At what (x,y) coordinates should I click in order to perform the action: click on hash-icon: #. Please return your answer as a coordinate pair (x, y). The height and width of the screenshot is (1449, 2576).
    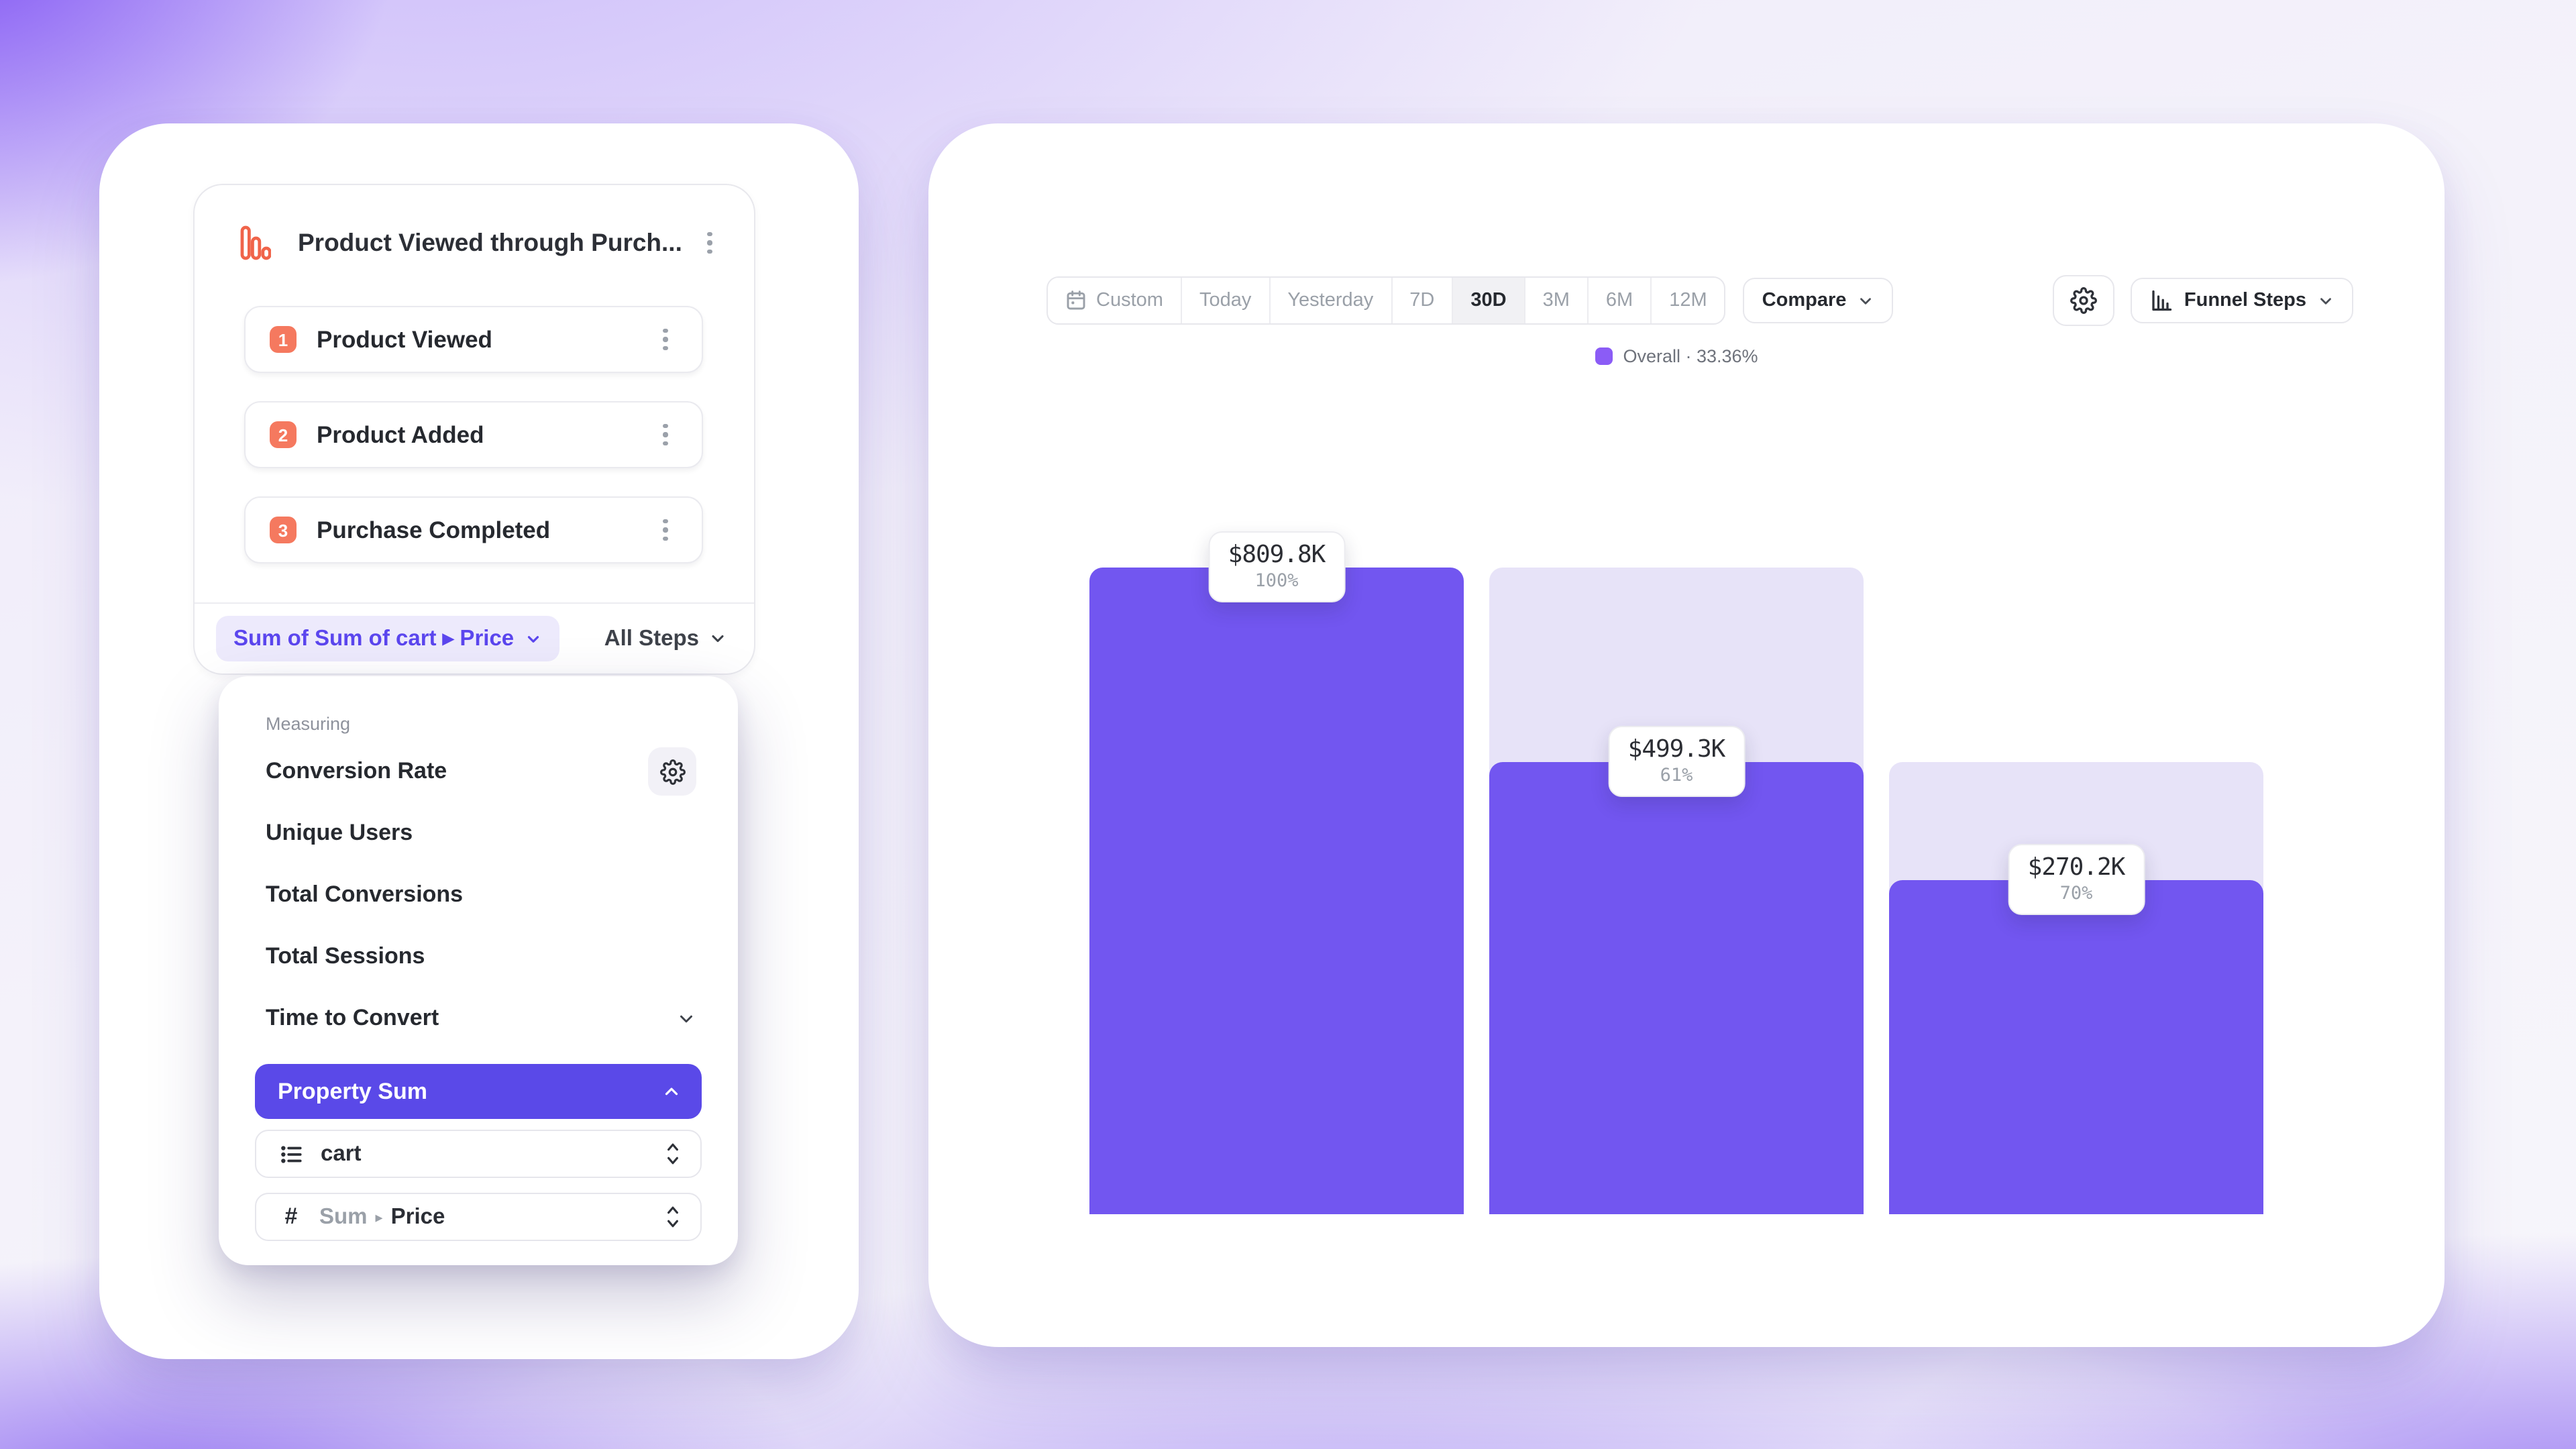
    Looking at the image, I should click on (291, 1216).